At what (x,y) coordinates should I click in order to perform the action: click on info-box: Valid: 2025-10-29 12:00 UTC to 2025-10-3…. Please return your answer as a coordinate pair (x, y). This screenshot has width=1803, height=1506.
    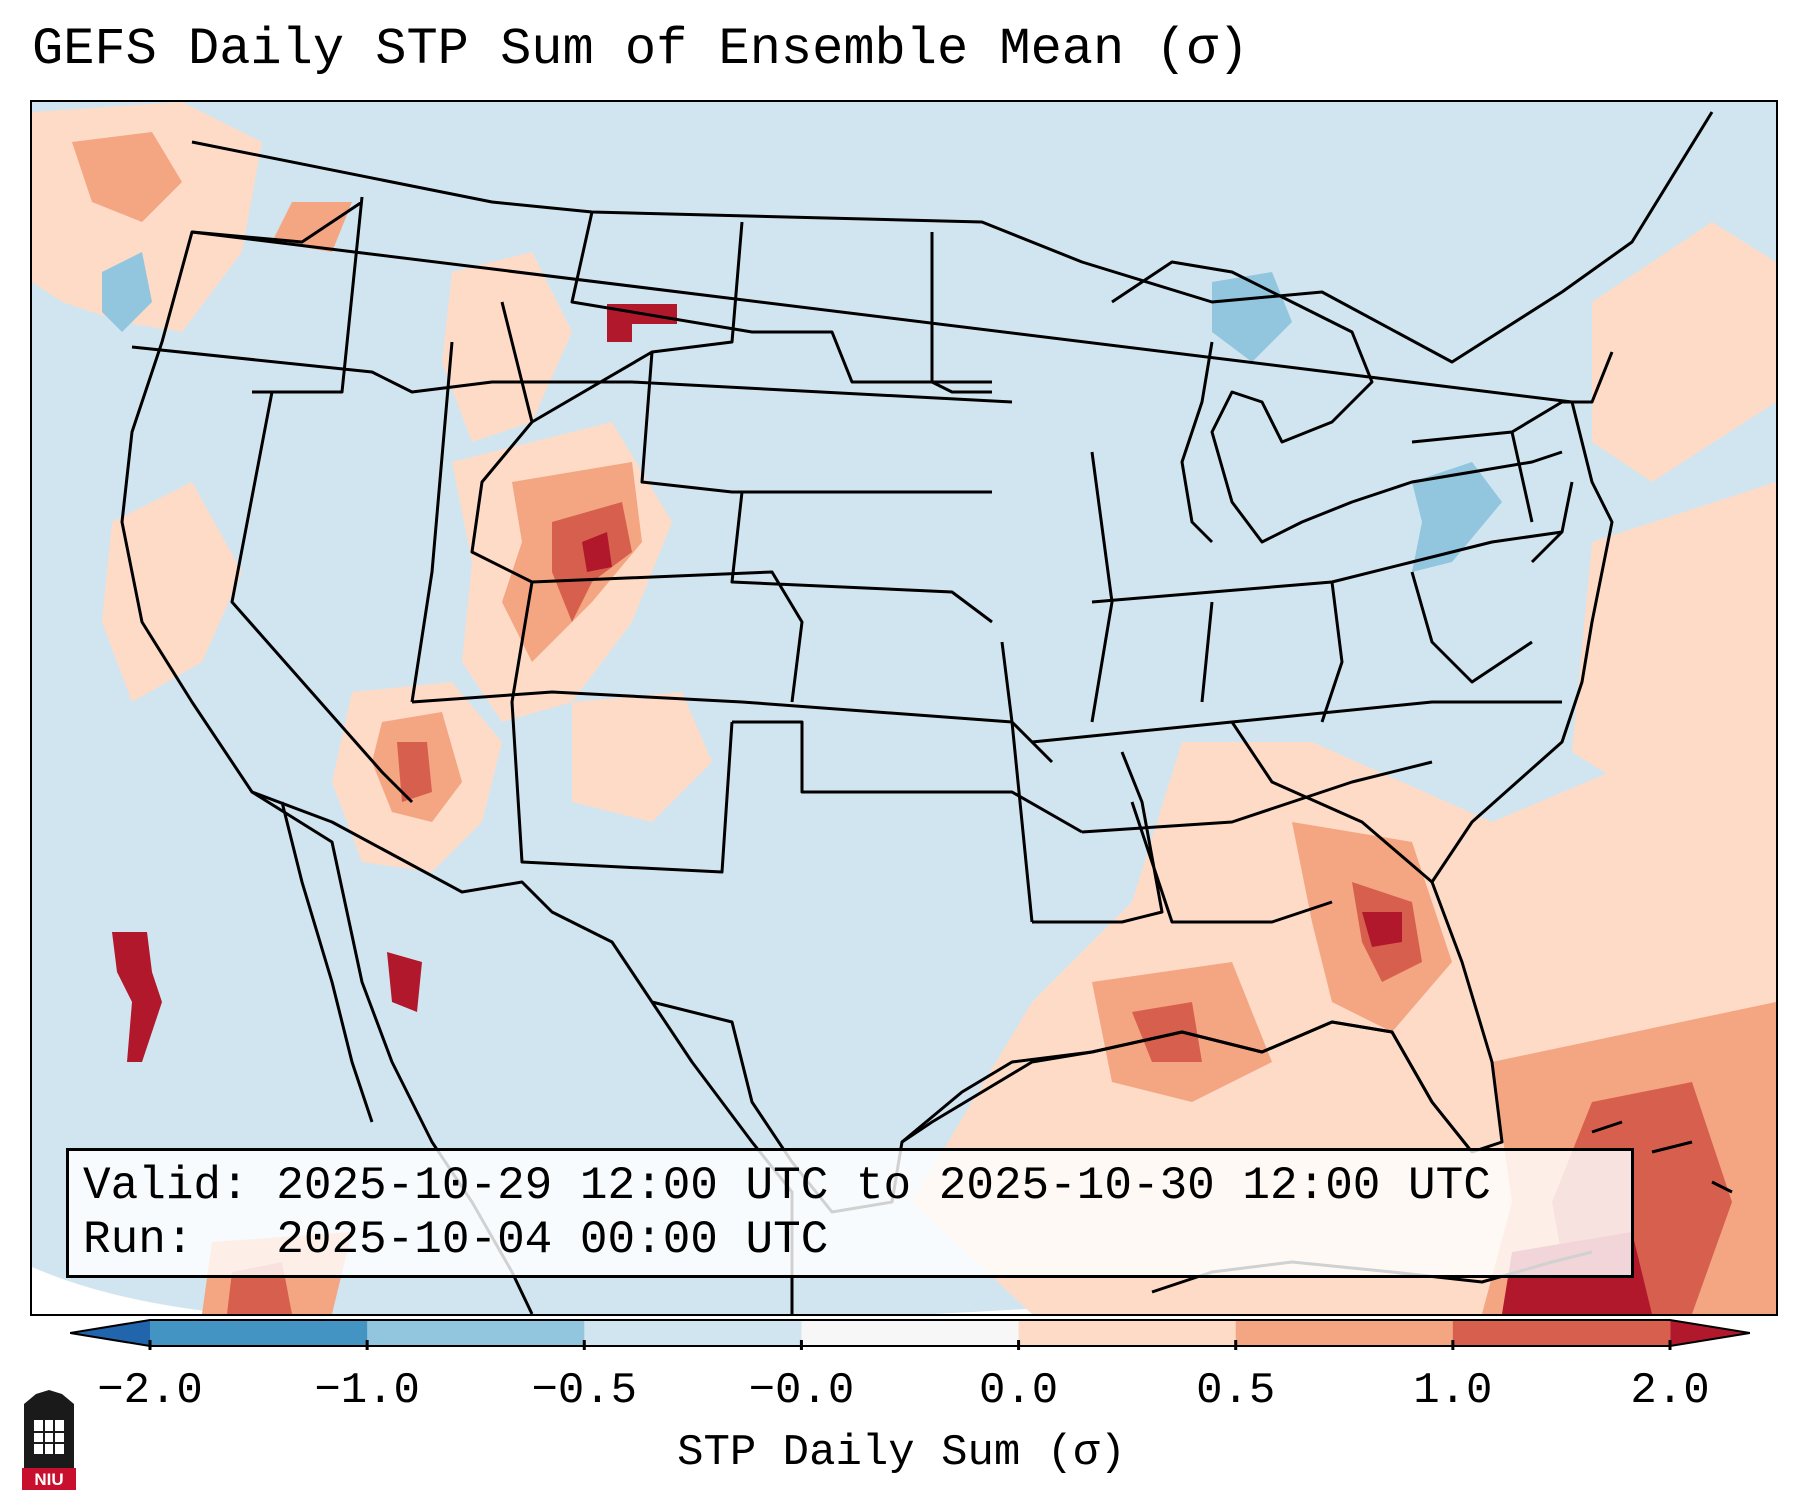
    Looking at the image, I should click on (850, 1213).